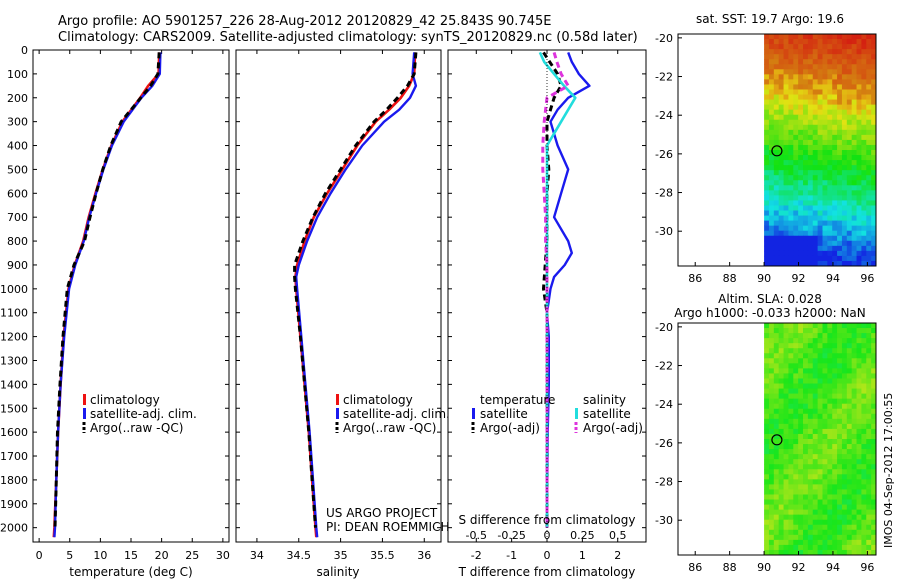 The width and height of the screenshot is (900, 580). I want to click on depth-tick-label: 1400, so click(14, 384).